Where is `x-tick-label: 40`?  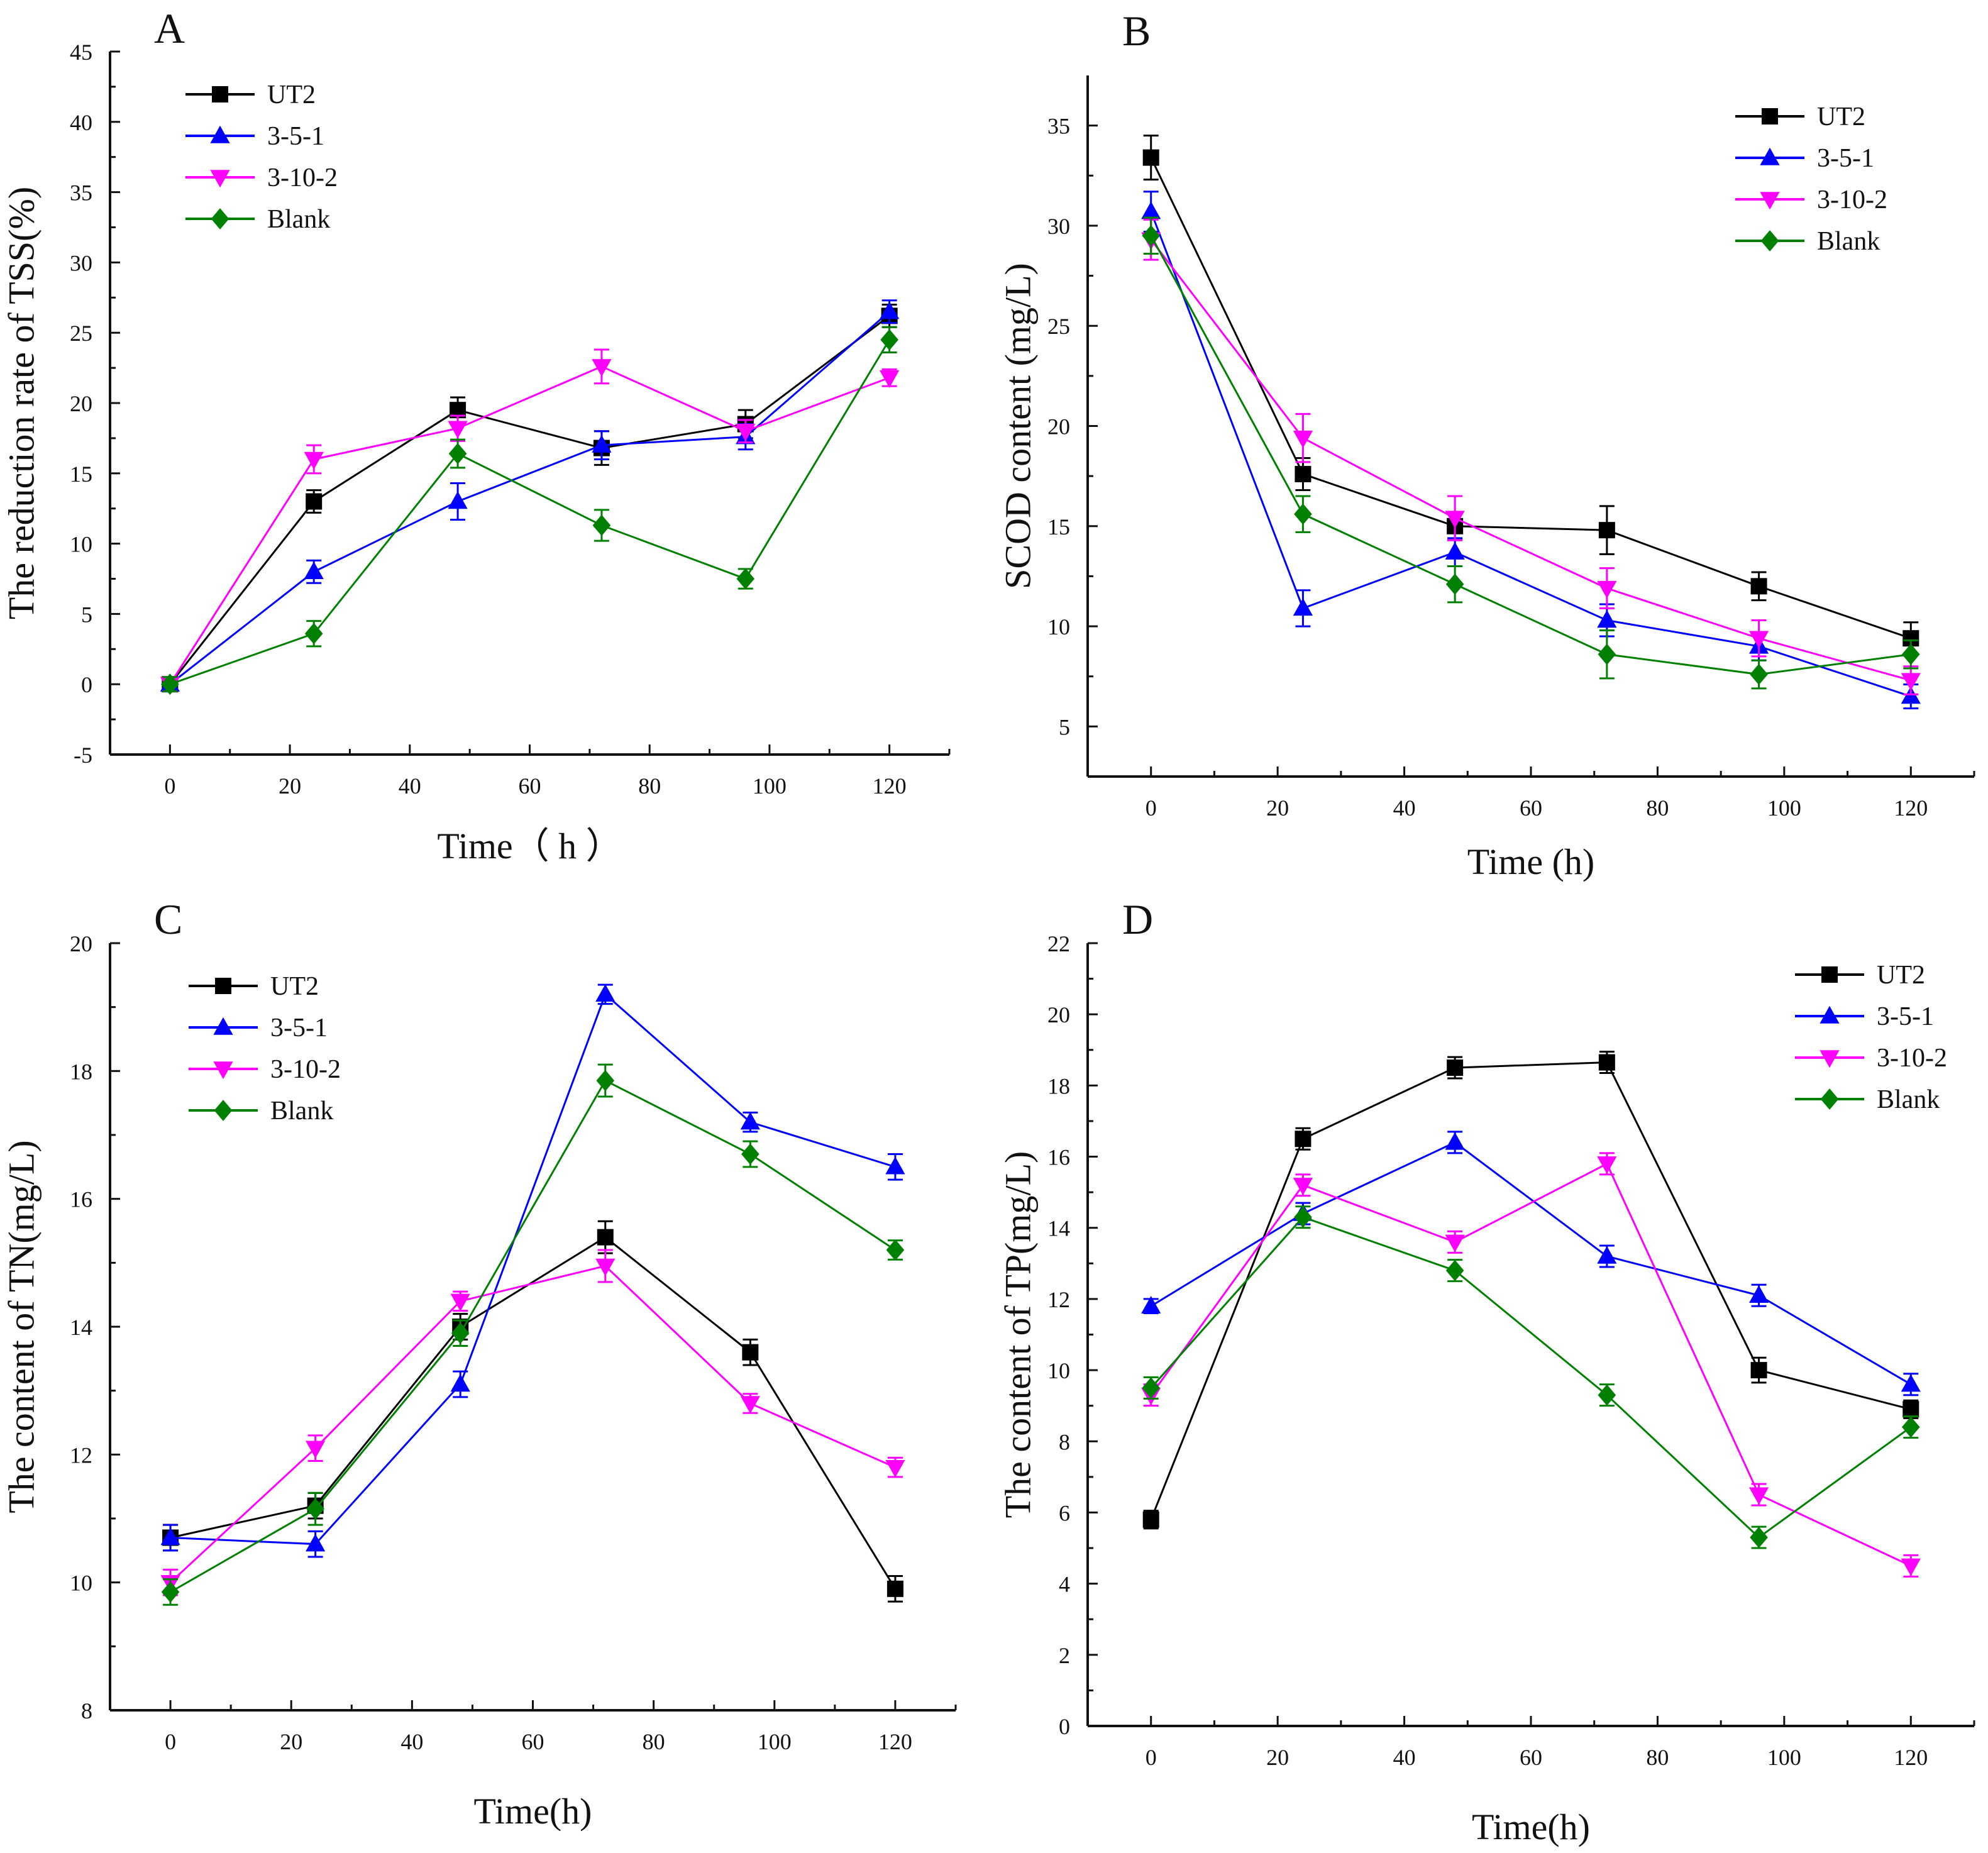 x-tick-label: 40 is located at coordinates (411, 1741).